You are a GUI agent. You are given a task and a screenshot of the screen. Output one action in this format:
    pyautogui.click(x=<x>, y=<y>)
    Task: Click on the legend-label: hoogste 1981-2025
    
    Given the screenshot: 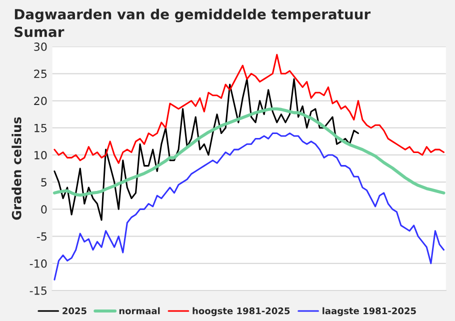 What is the action you would take?
    pyautogui.click(x=241, y=311)
    